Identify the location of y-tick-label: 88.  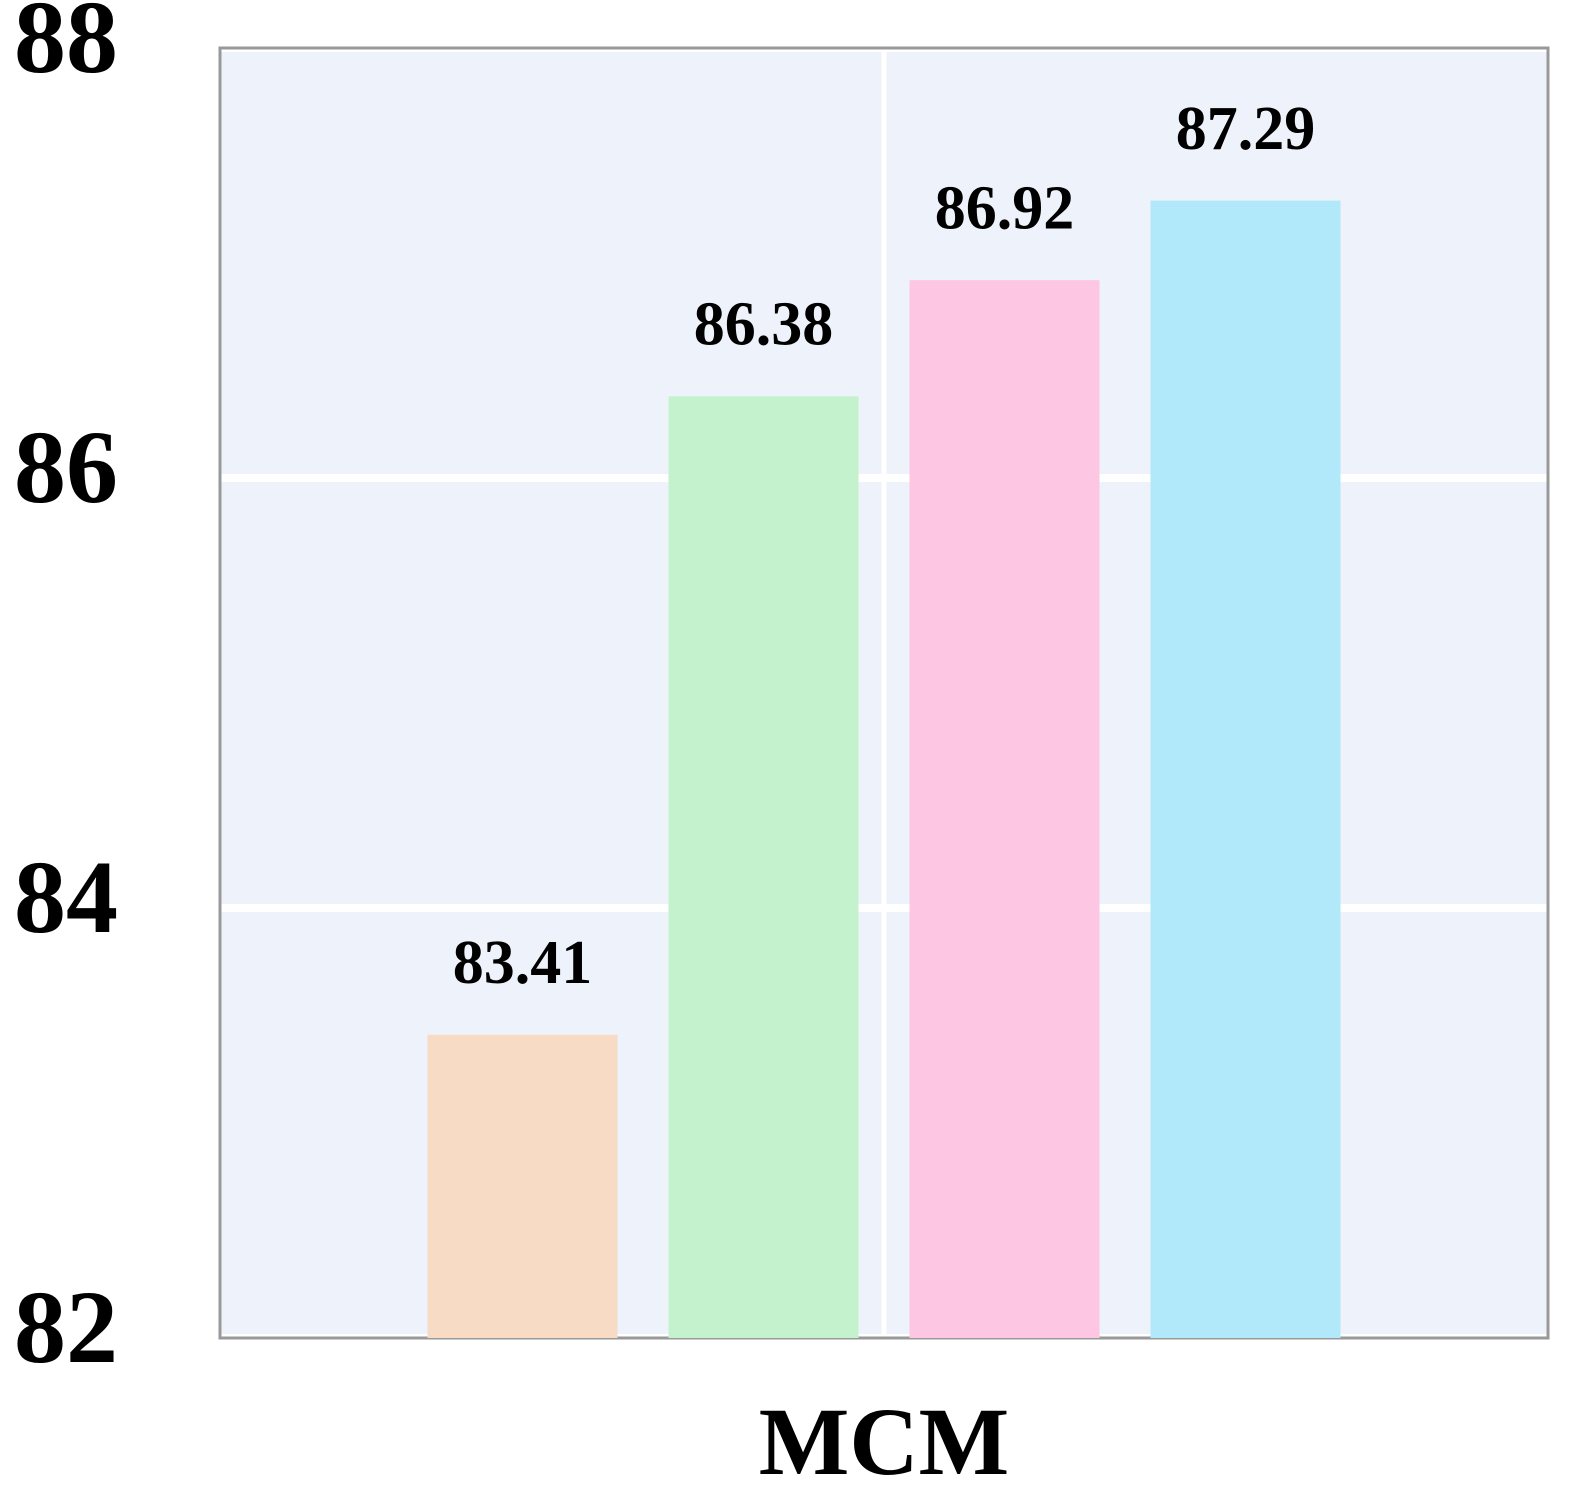
(66, 47).